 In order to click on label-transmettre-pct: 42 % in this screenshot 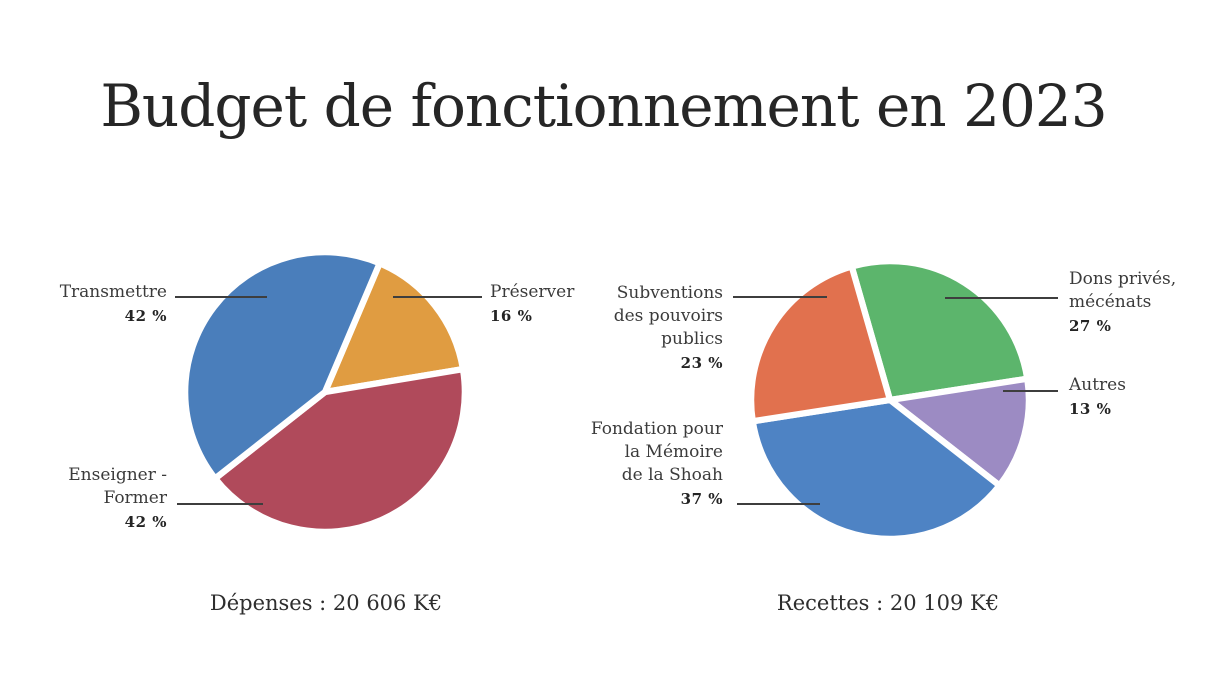, I will do `click(145, 316)`.